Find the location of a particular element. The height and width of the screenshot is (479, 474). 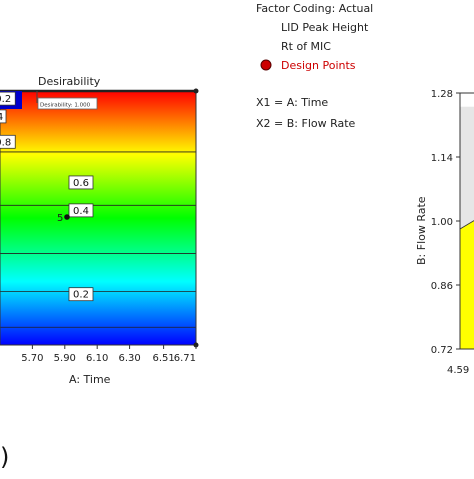

y-tick-label: 0.86 is located at coordinates (442, 286).